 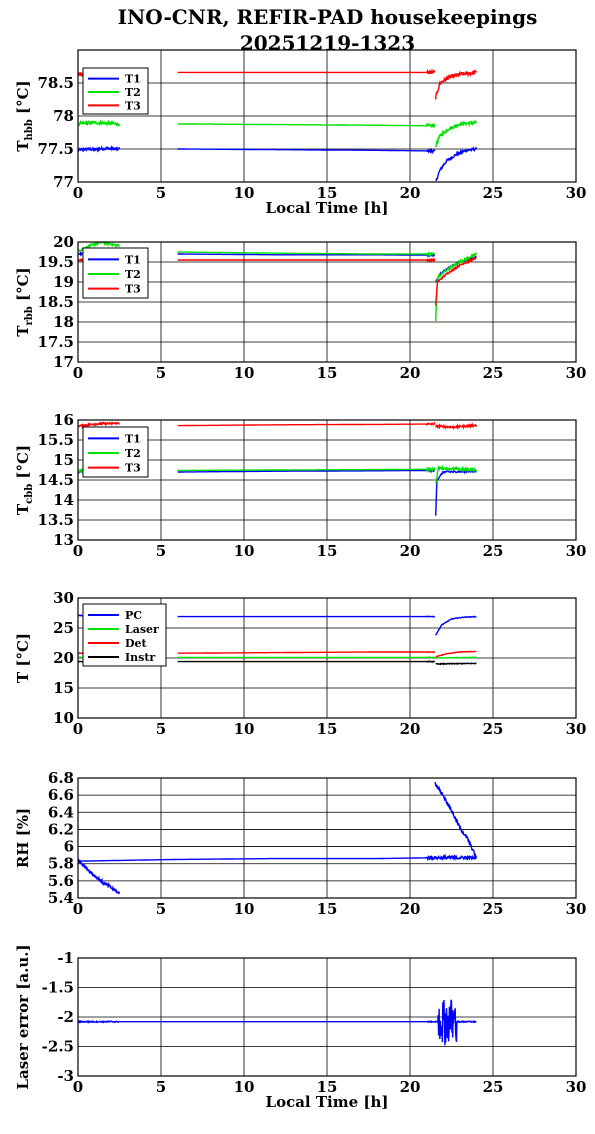 I want to click on y-tick-label: -1, so click(x=65, y=958).